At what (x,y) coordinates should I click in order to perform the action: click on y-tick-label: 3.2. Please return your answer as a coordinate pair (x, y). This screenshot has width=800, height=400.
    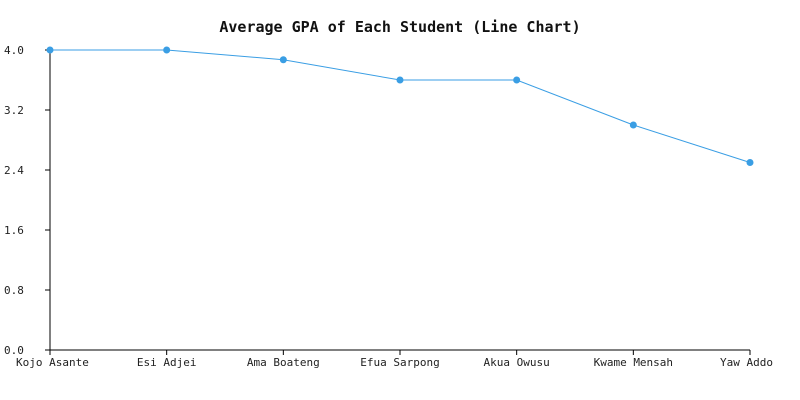
    Looking at the image, I should click on (14, 110).